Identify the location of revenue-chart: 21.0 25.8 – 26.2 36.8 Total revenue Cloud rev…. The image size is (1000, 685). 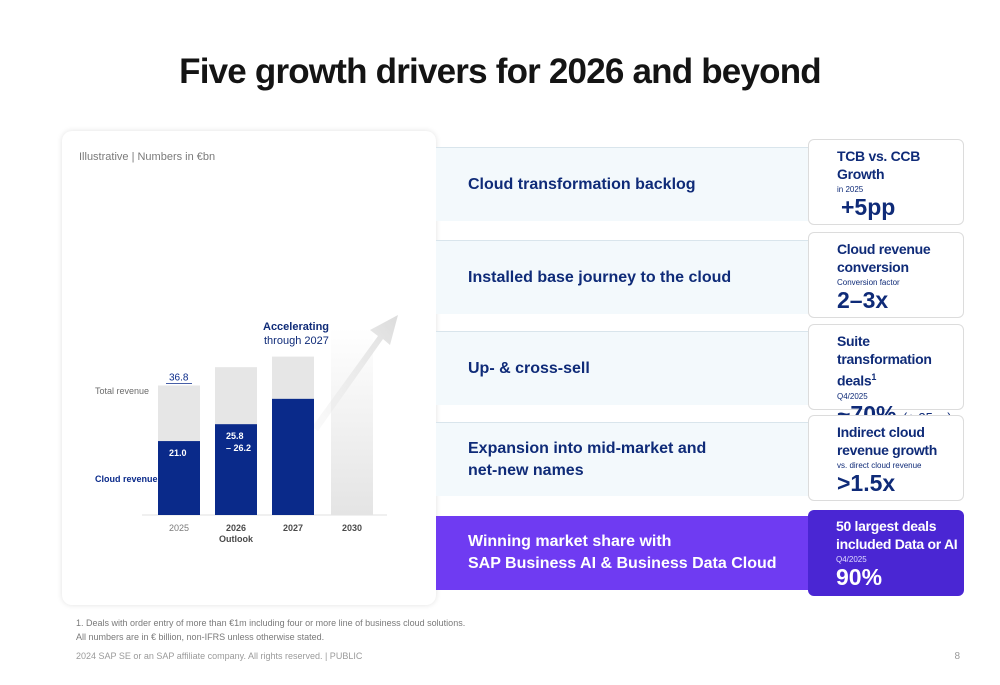
(246, 429).